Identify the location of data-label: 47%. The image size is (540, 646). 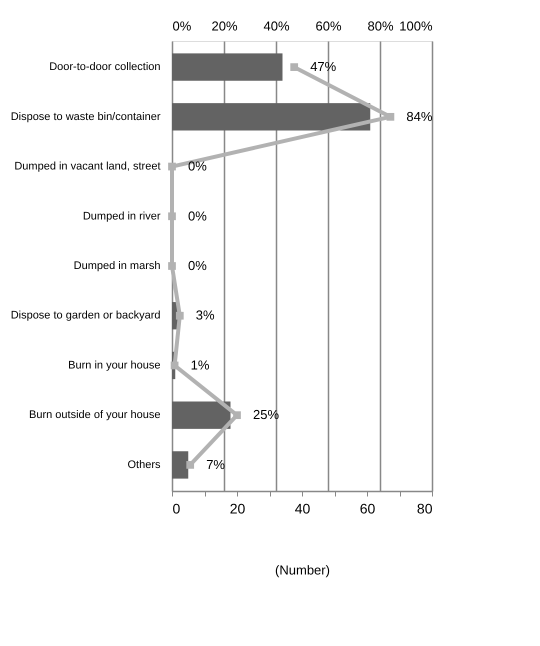
(323, 66).